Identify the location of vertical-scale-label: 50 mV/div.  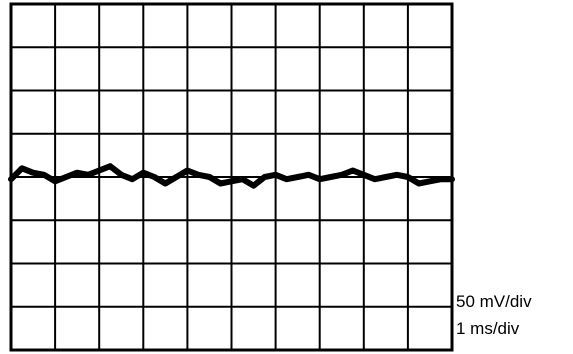
(494, 301).